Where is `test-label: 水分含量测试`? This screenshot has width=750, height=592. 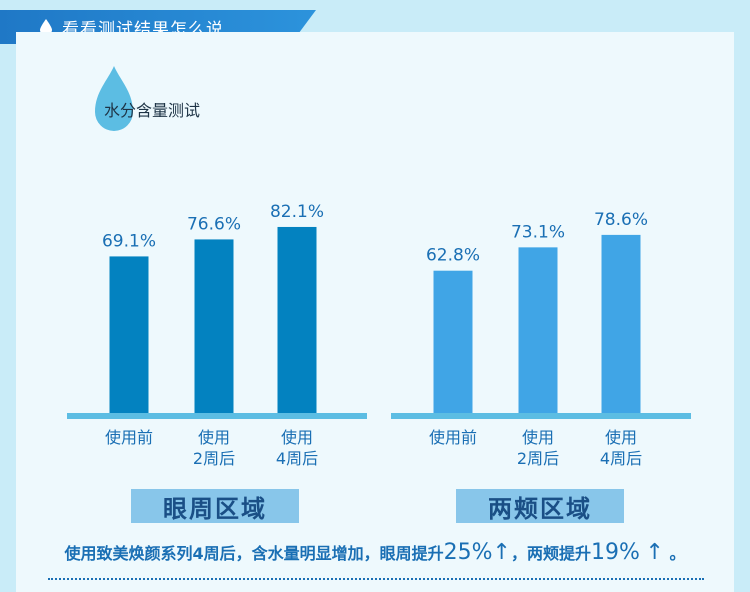 test-label: 水分含量测试 is located at coordinates (152, 110).